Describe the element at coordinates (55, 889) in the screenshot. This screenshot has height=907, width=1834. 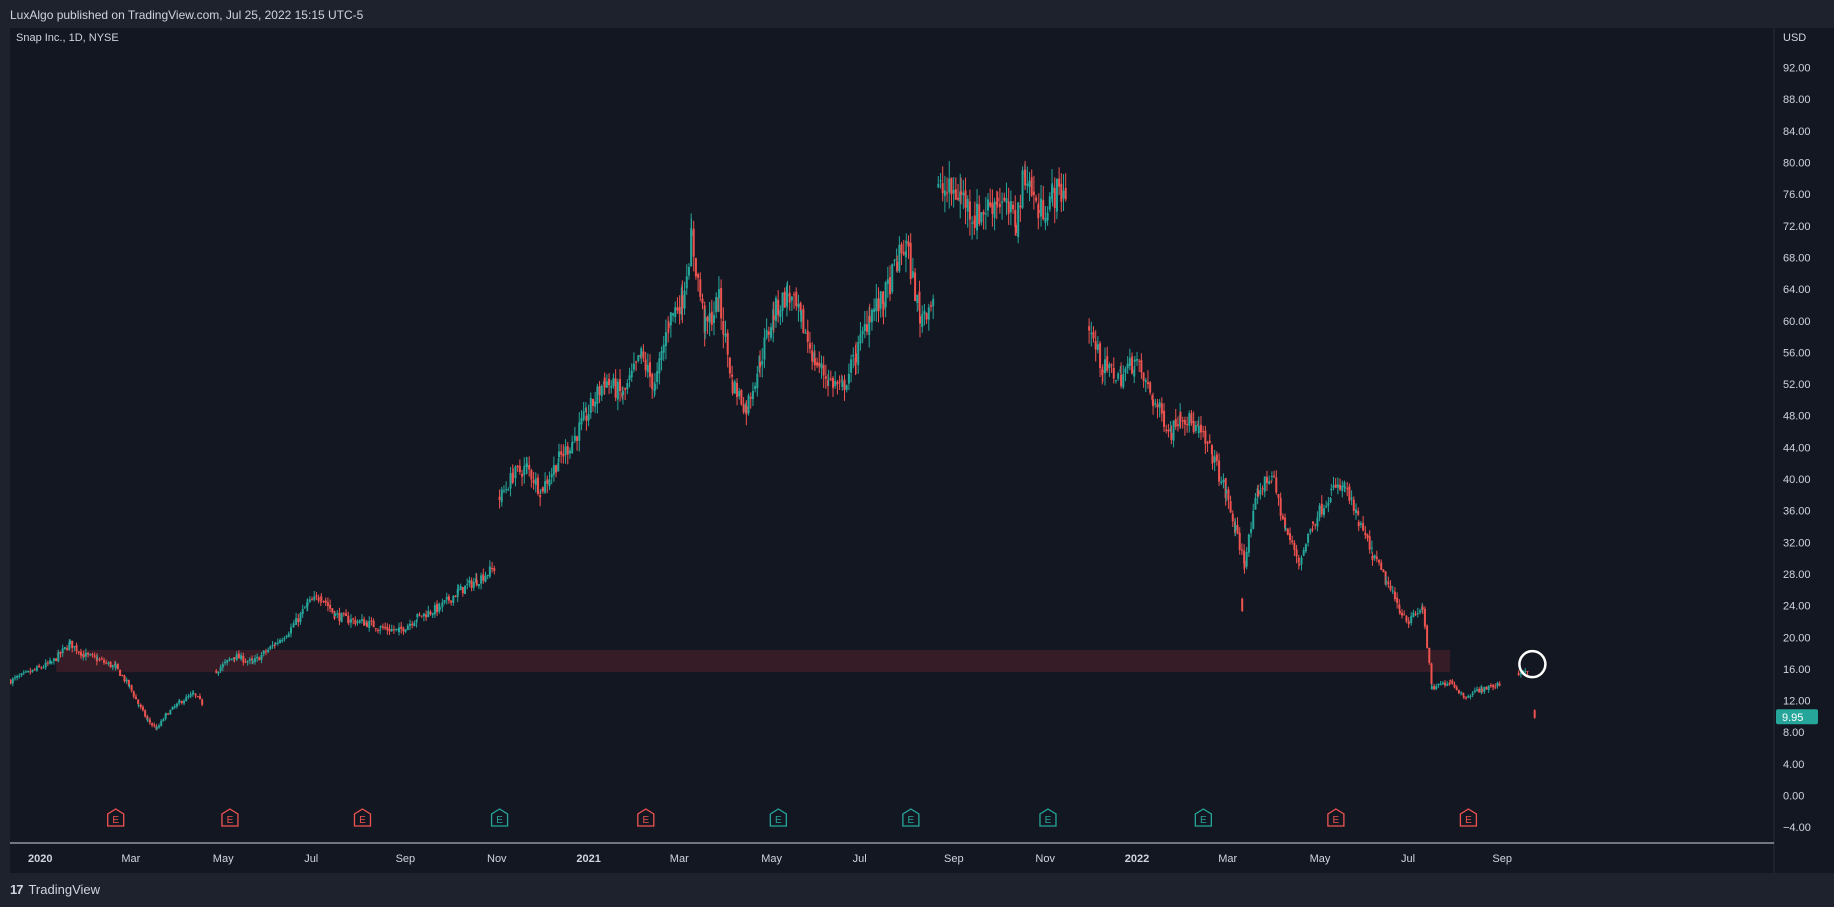
I see `tradingview-logo: 17 TradingView` at that location.